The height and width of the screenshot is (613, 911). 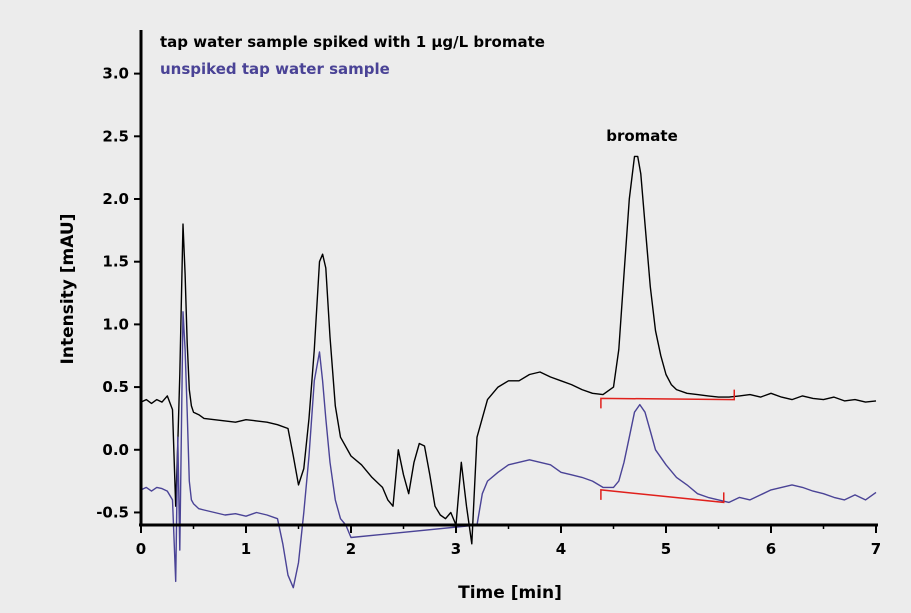 I want to click on legend-entry-unspiked: unspiked tap water sample, so click(x=275, y=69).